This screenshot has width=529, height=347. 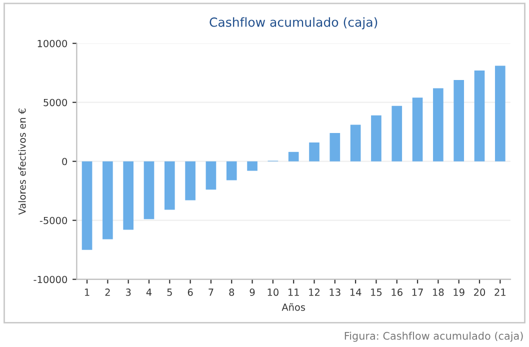 What do you see at coordinates (417, 292) in the screenshot?
I see `x-tick-label: 17` at bounding box center [417, 292].